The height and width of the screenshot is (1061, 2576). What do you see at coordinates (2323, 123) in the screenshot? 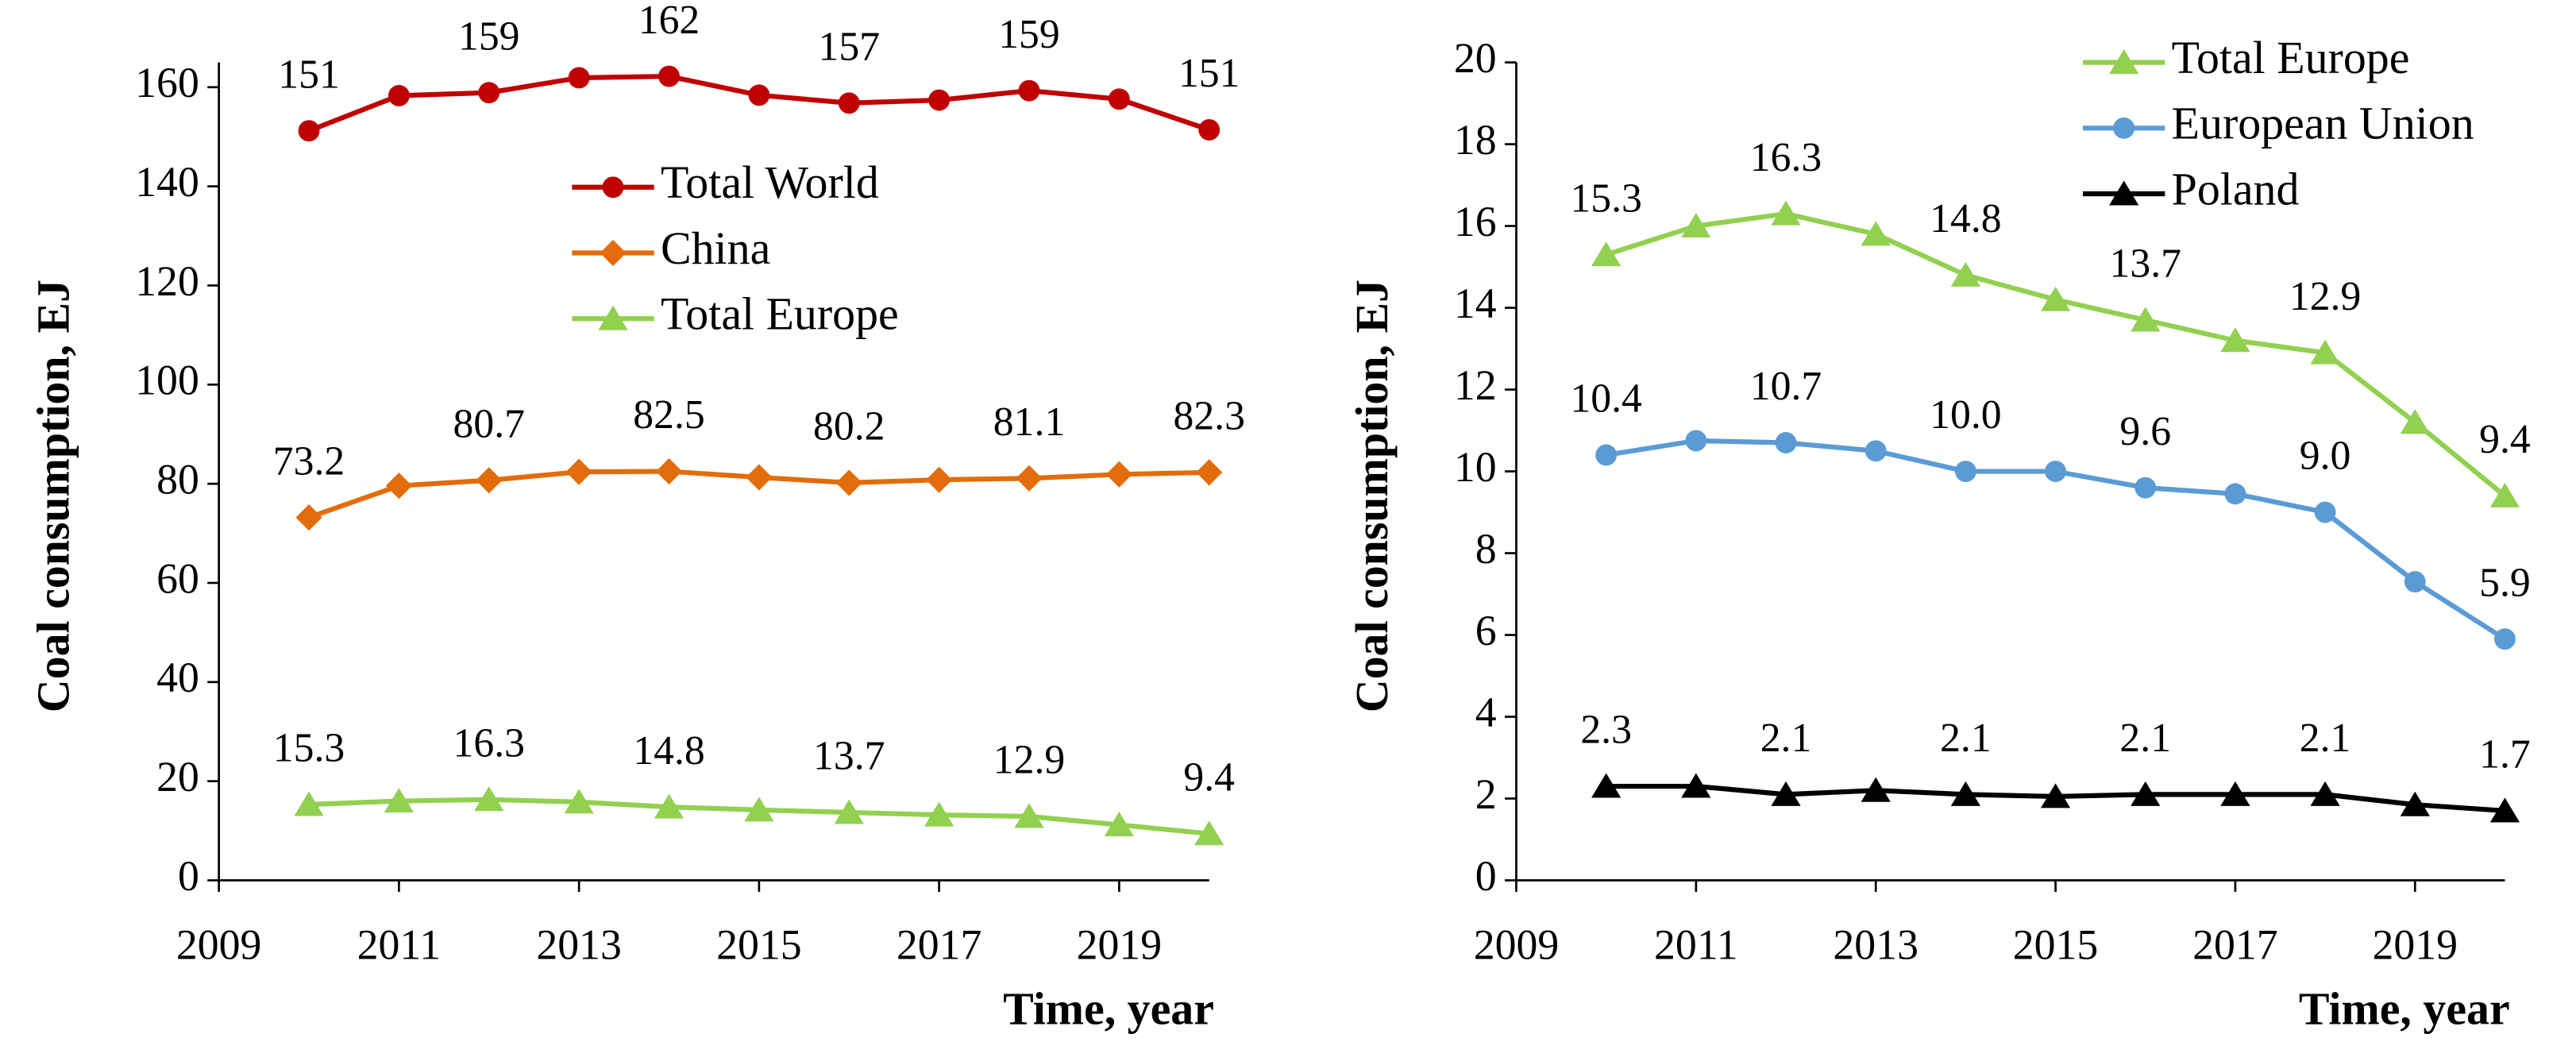
I see `legend-label: European Union` at bounding box center [2323, 123].